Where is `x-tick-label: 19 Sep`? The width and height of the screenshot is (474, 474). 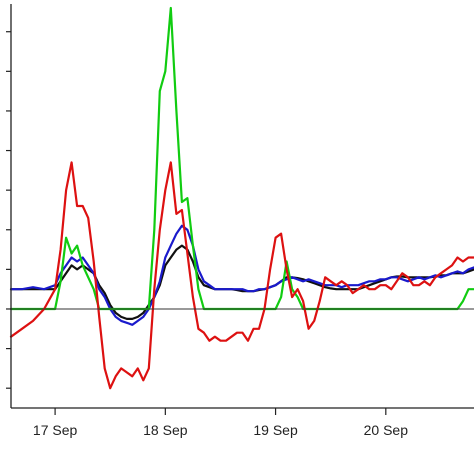
x-tick-label: 19 Sep is located at coordinates (275, 430).